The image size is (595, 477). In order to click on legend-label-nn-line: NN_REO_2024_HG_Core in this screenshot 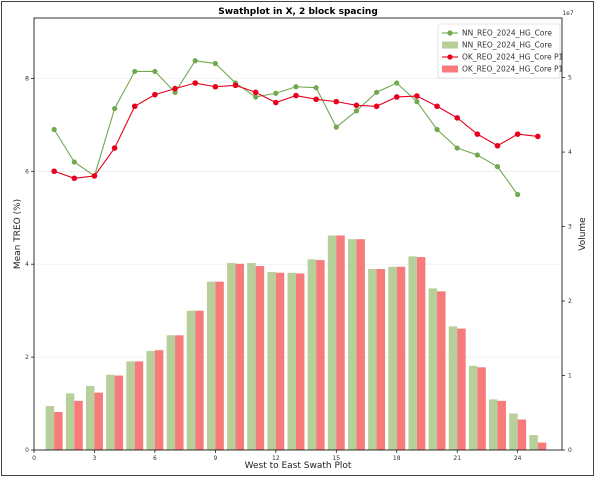, I will do `click(507, 33)`.